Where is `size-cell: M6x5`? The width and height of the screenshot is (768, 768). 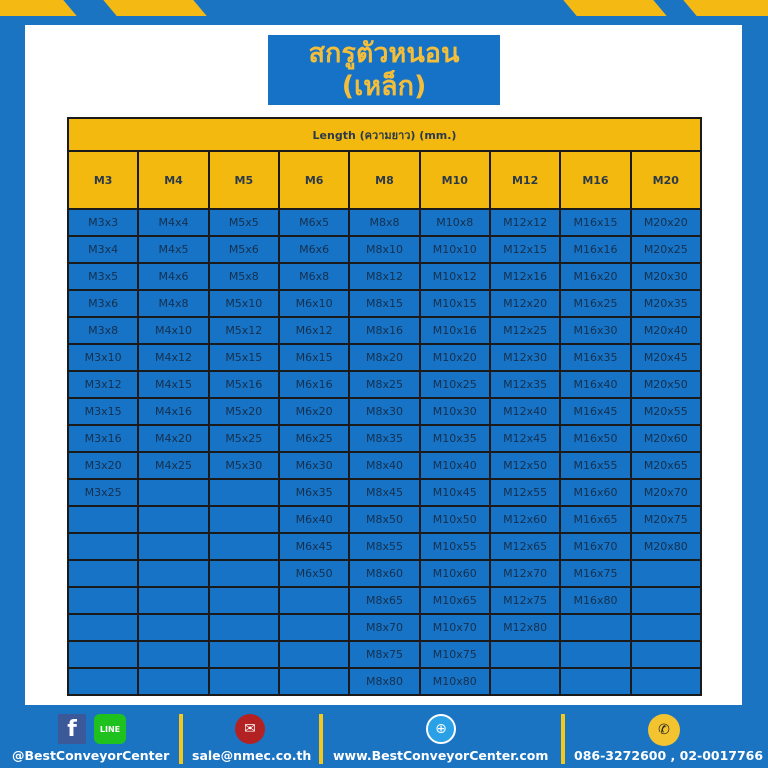
size-cell: M6x5 is located at coordinates (314, 222).